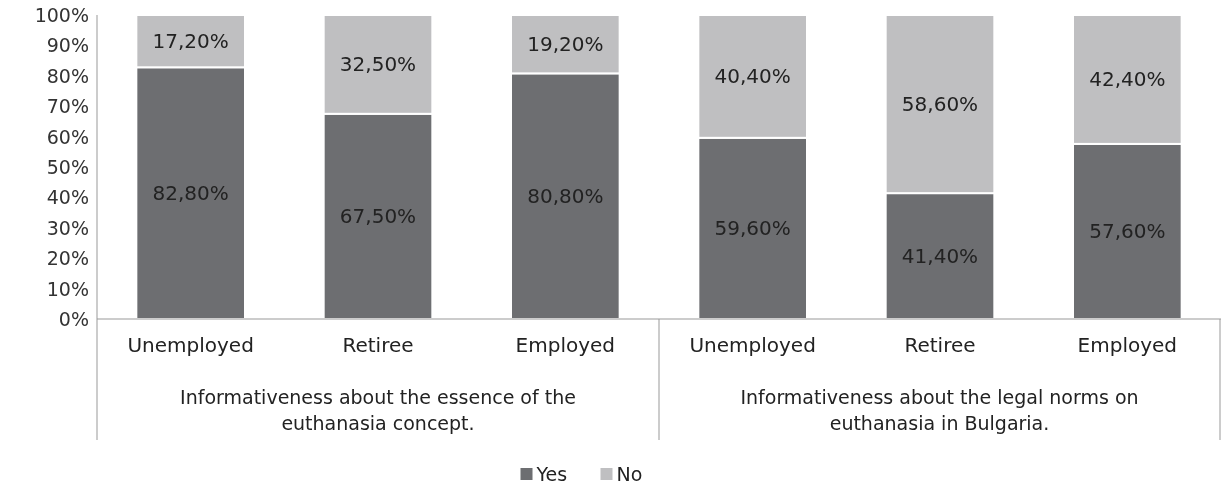  What do you see at coordinates (67, 227) in the screenshot?
I see `y-tick-label: 30%` at bounding box center [67, 227].